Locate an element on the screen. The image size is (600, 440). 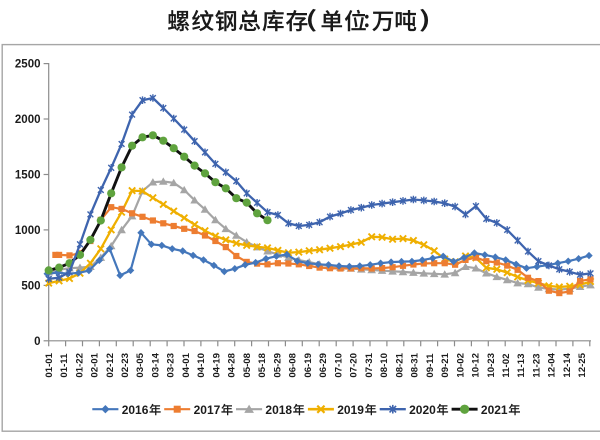
svg-text: 2020 is located at coordinates (422, 410).